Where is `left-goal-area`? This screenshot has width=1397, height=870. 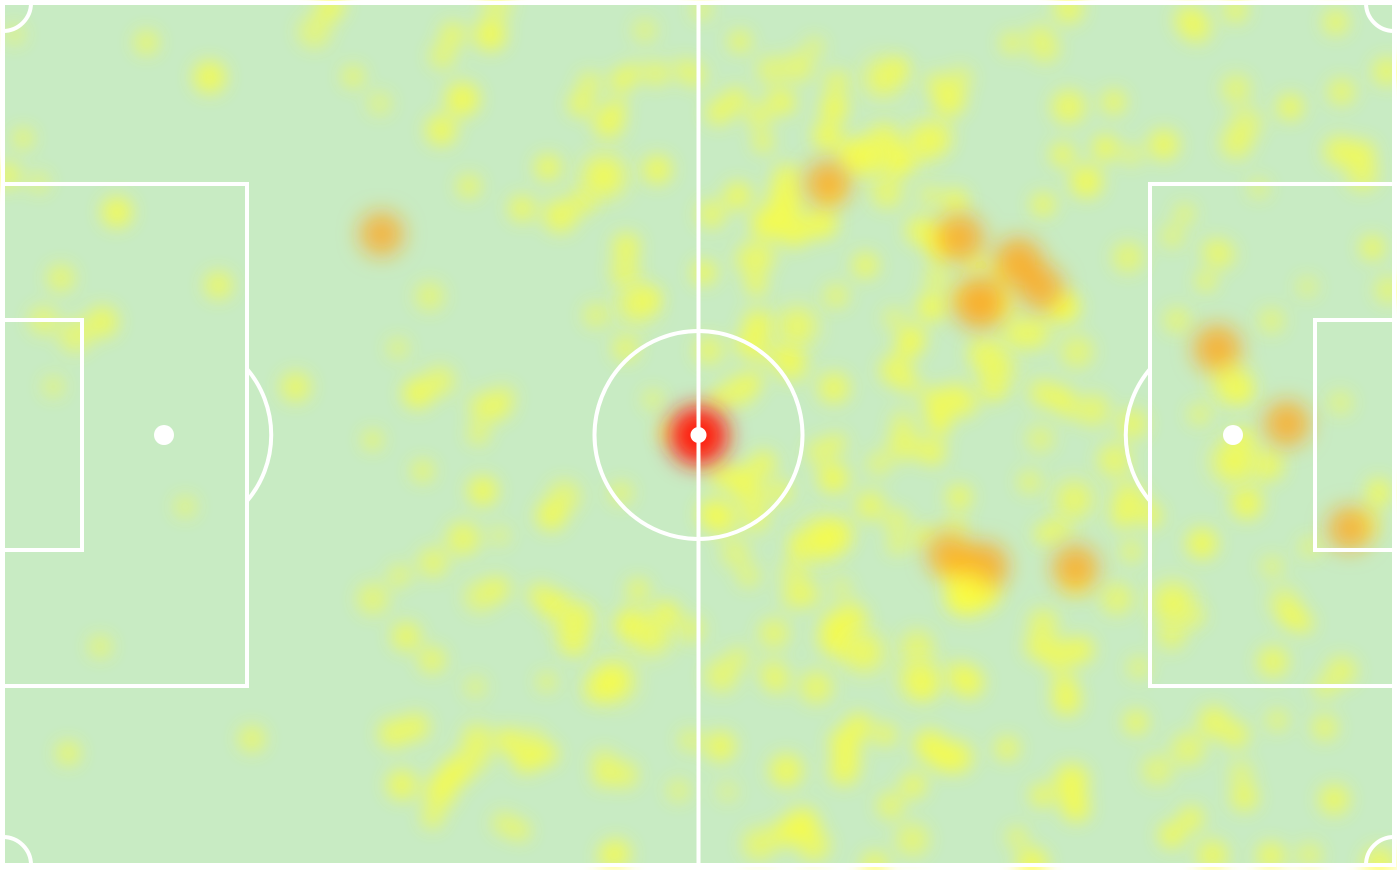 left-goal-area is located at coordinates (42, 435).